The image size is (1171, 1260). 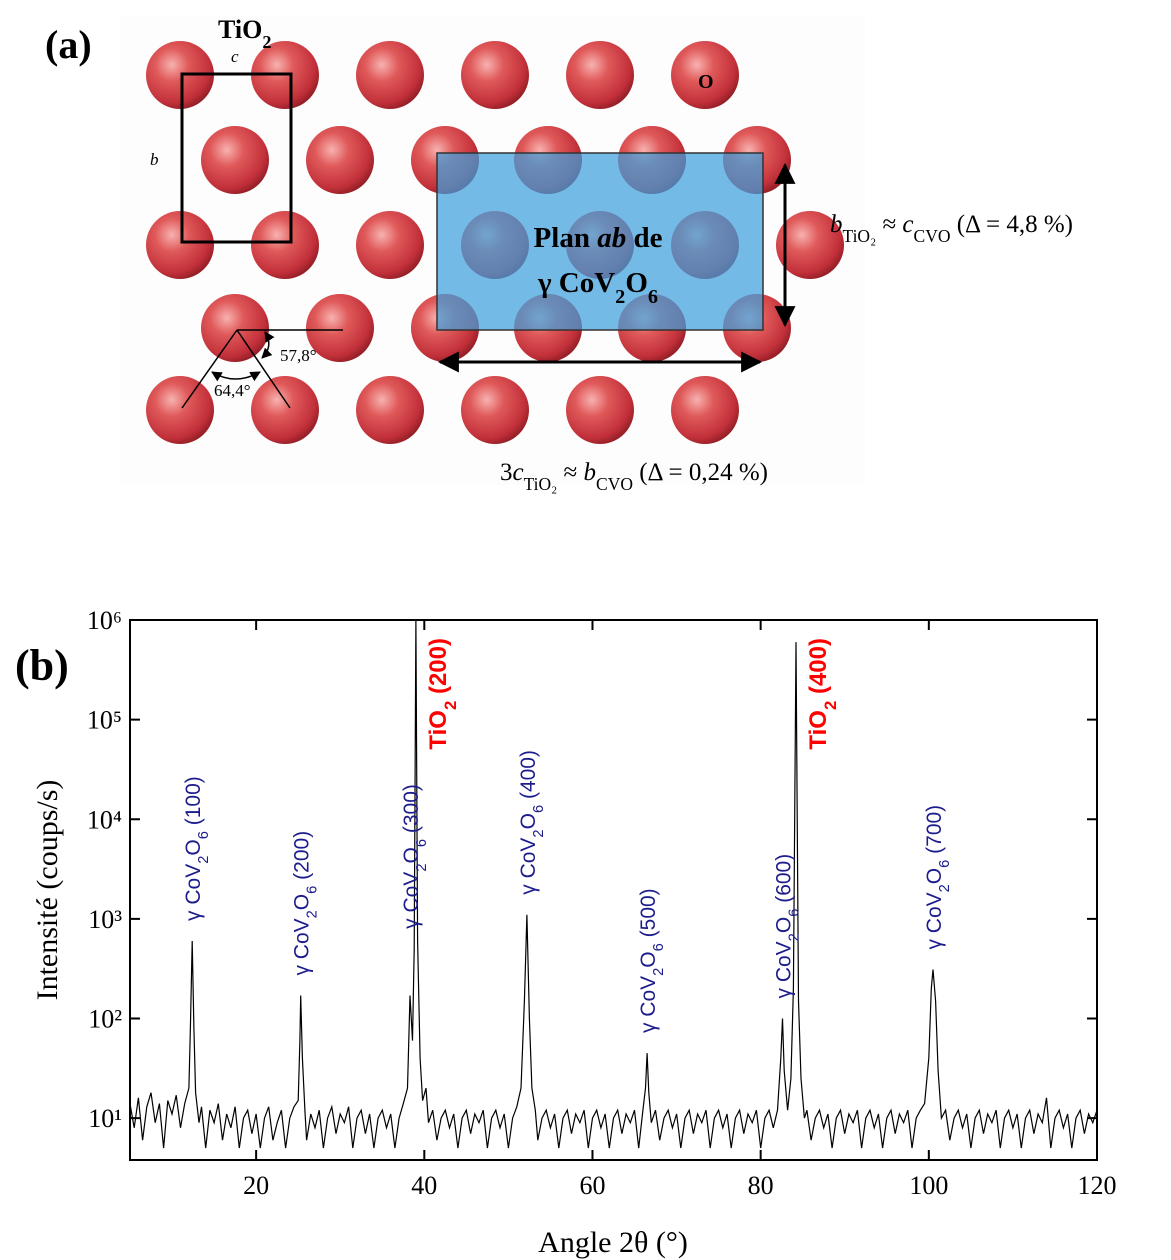 I want to click on y-tick-label: 10⁶, so click(x=104, y=620).